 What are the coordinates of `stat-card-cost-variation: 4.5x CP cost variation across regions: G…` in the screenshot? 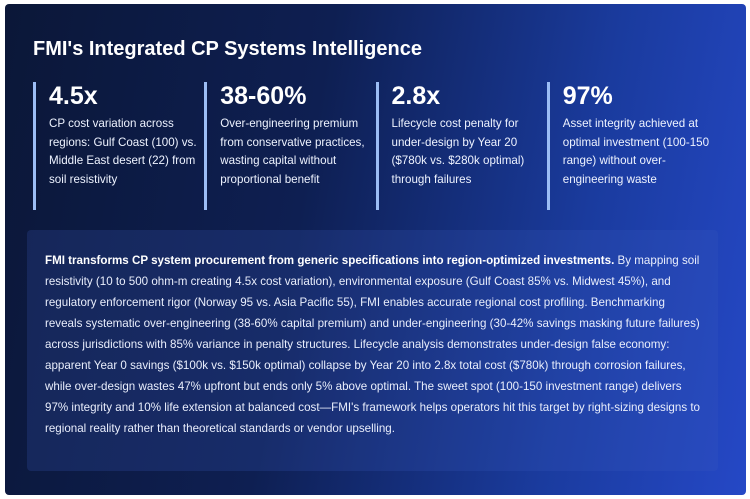 It's located at (118, 146).